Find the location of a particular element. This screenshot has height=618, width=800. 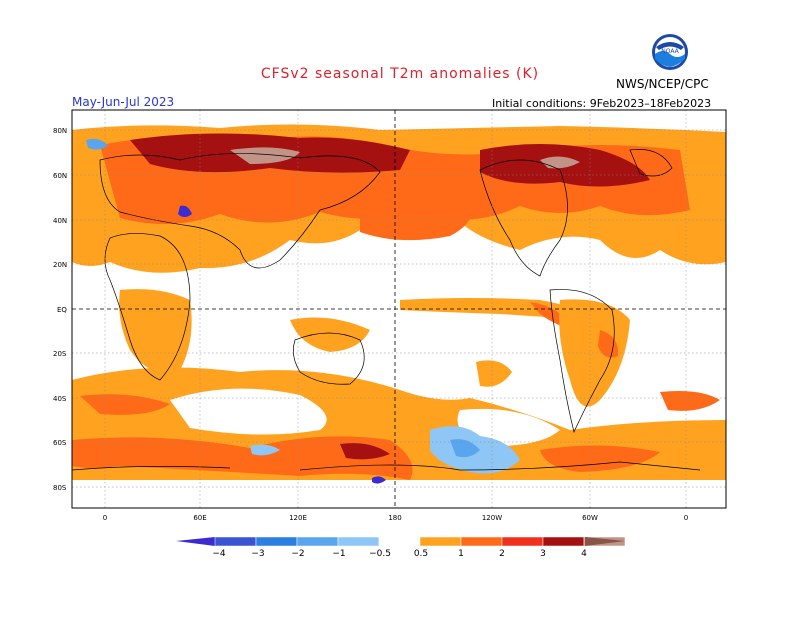

colorbar-tick-label: 3 is located at coordinates (543, 554).